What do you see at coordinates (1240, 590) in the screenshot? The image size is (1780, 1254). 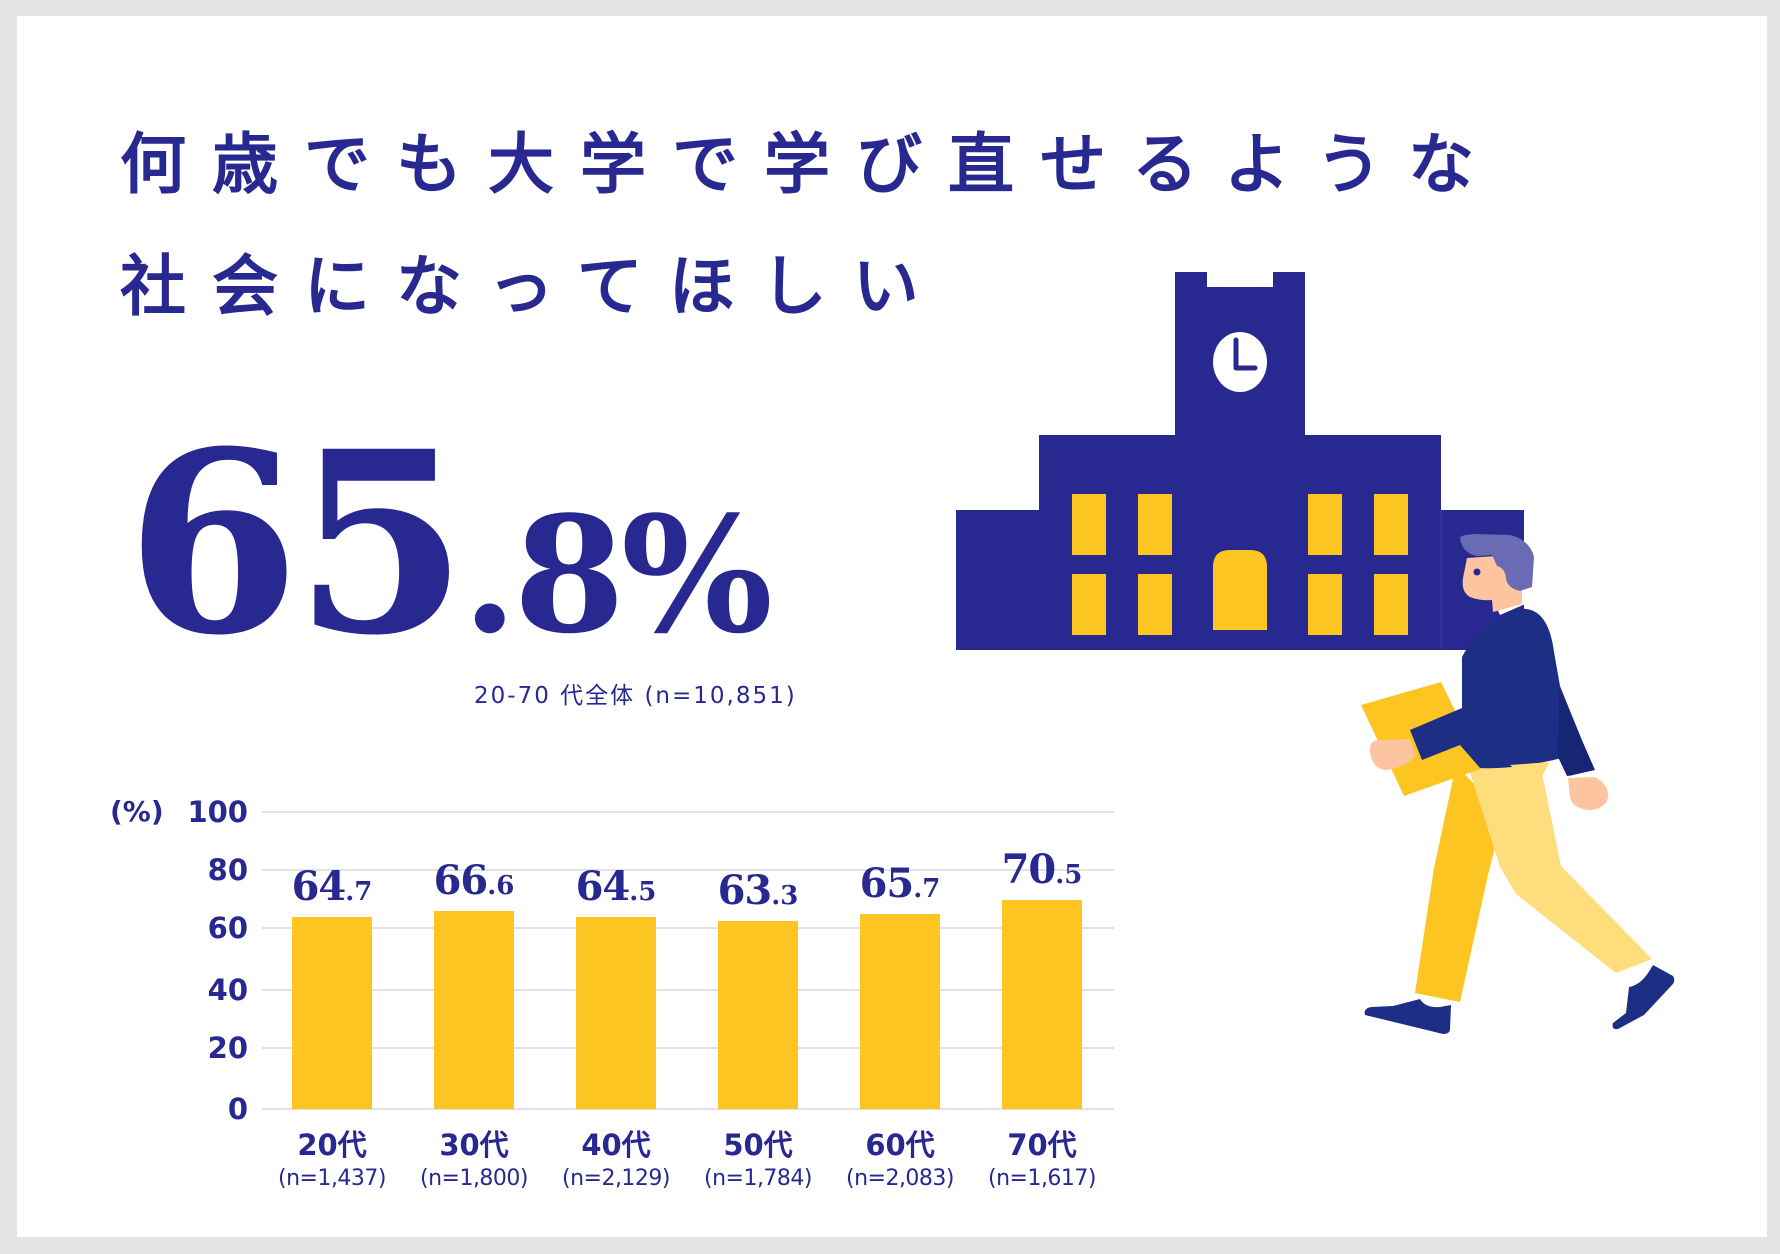 I see `door-icon` at bounding box center [1240, 590].